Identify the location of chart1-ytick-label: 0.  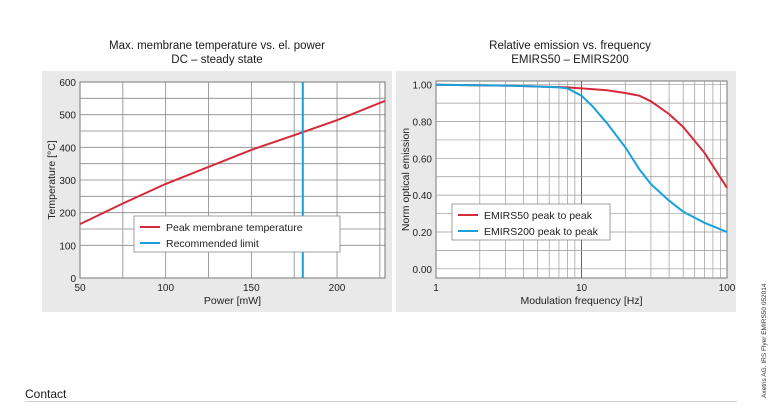
(73, 279).